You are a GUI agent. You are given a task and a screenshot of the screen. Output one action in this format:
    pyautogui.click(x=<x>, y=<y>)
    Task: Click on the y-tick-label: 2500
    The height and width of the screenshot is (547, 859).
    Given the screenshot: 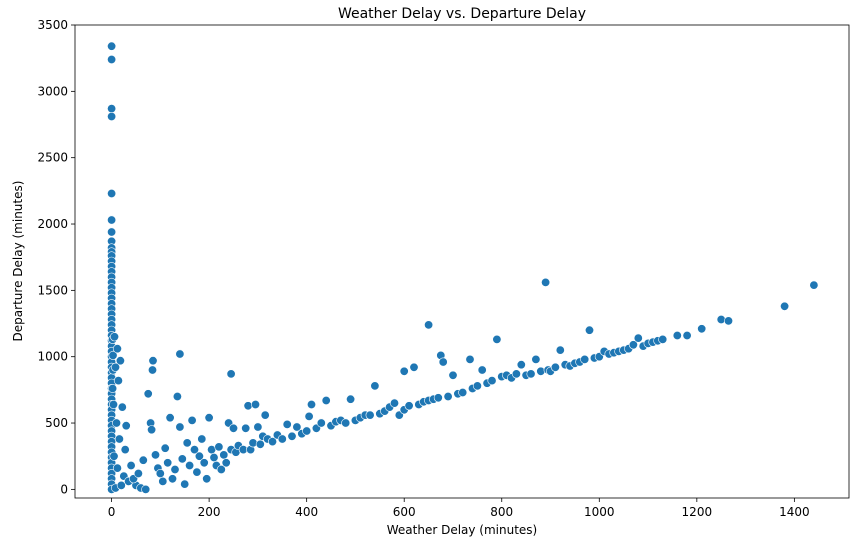 What is the action you would take?
    pyautogui.click(x=52, y=158)
    